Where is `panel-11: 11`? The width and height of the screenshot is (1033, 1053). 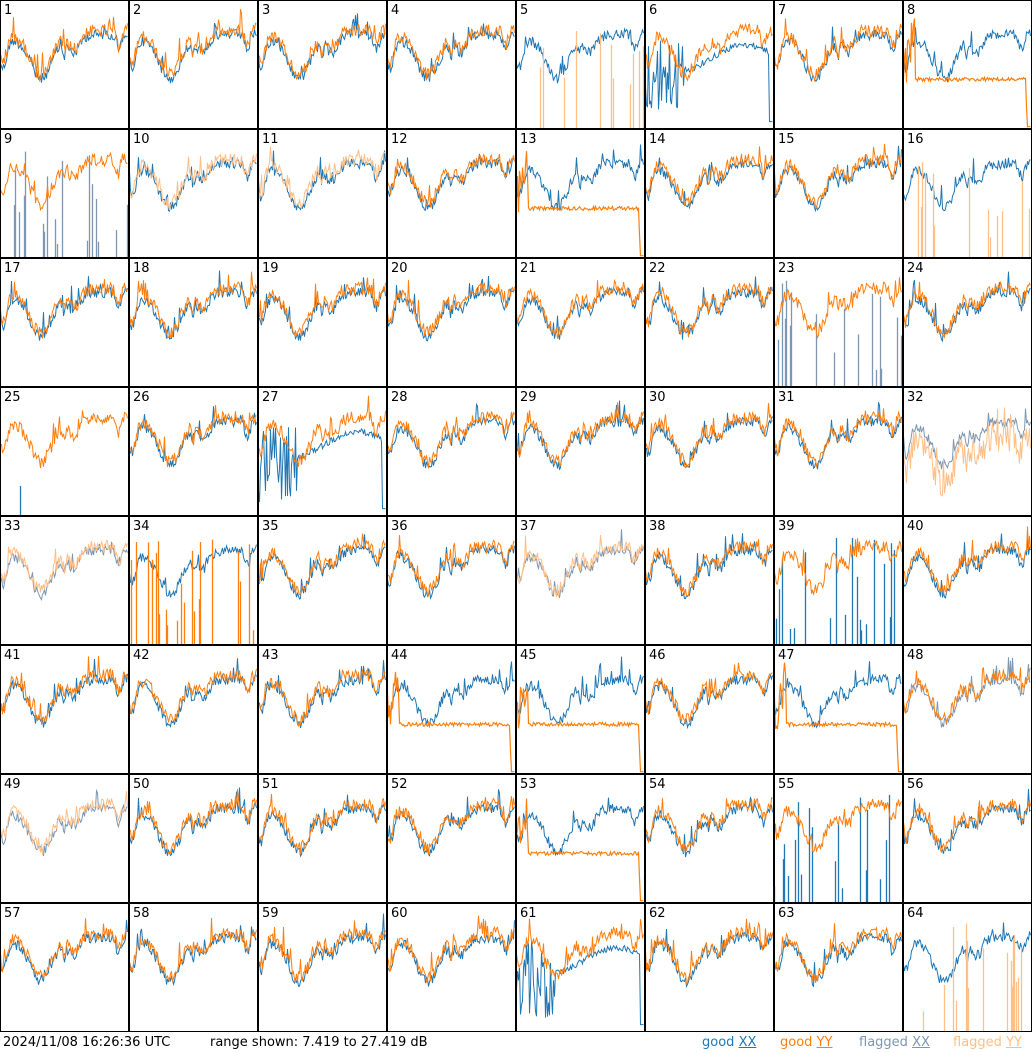
panel-11: 11 is located at coordinates (322, 193).